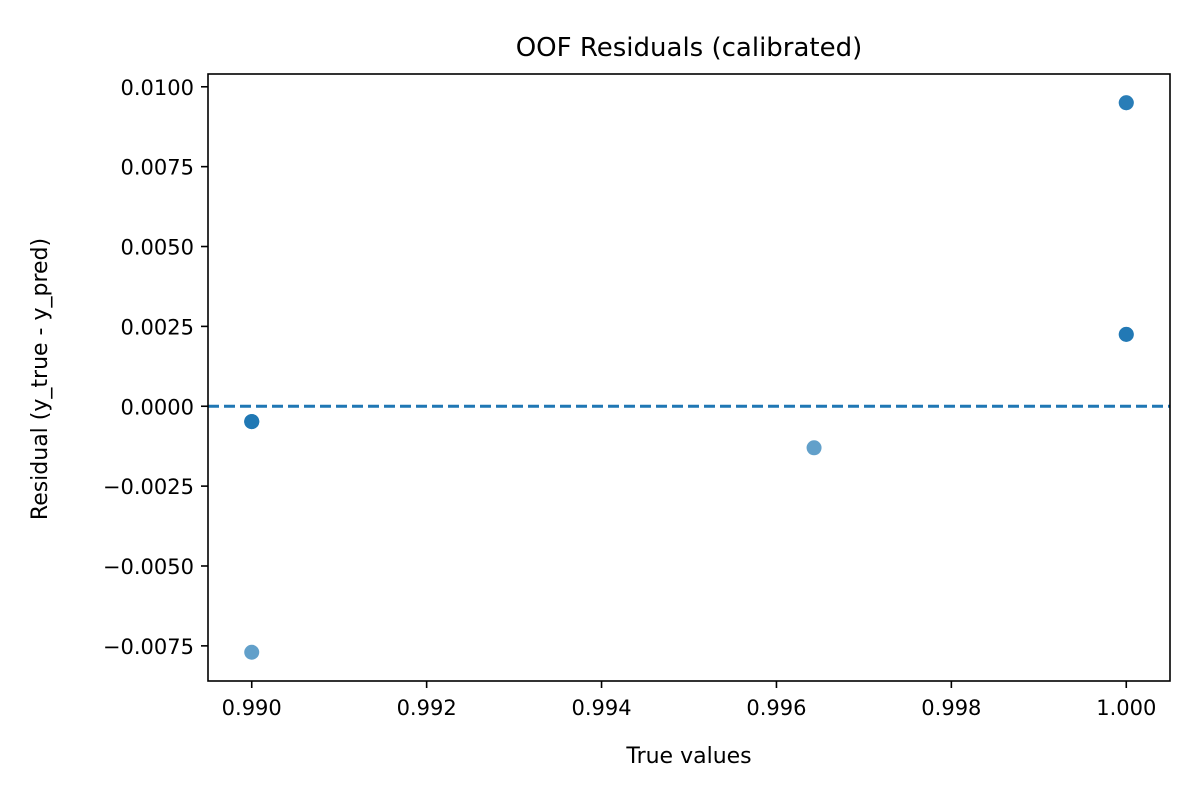 Image resolution: width=1200 pixels, height=804 pixels. I want to click on y-tick-label: 0.0050, so click(157, 248).